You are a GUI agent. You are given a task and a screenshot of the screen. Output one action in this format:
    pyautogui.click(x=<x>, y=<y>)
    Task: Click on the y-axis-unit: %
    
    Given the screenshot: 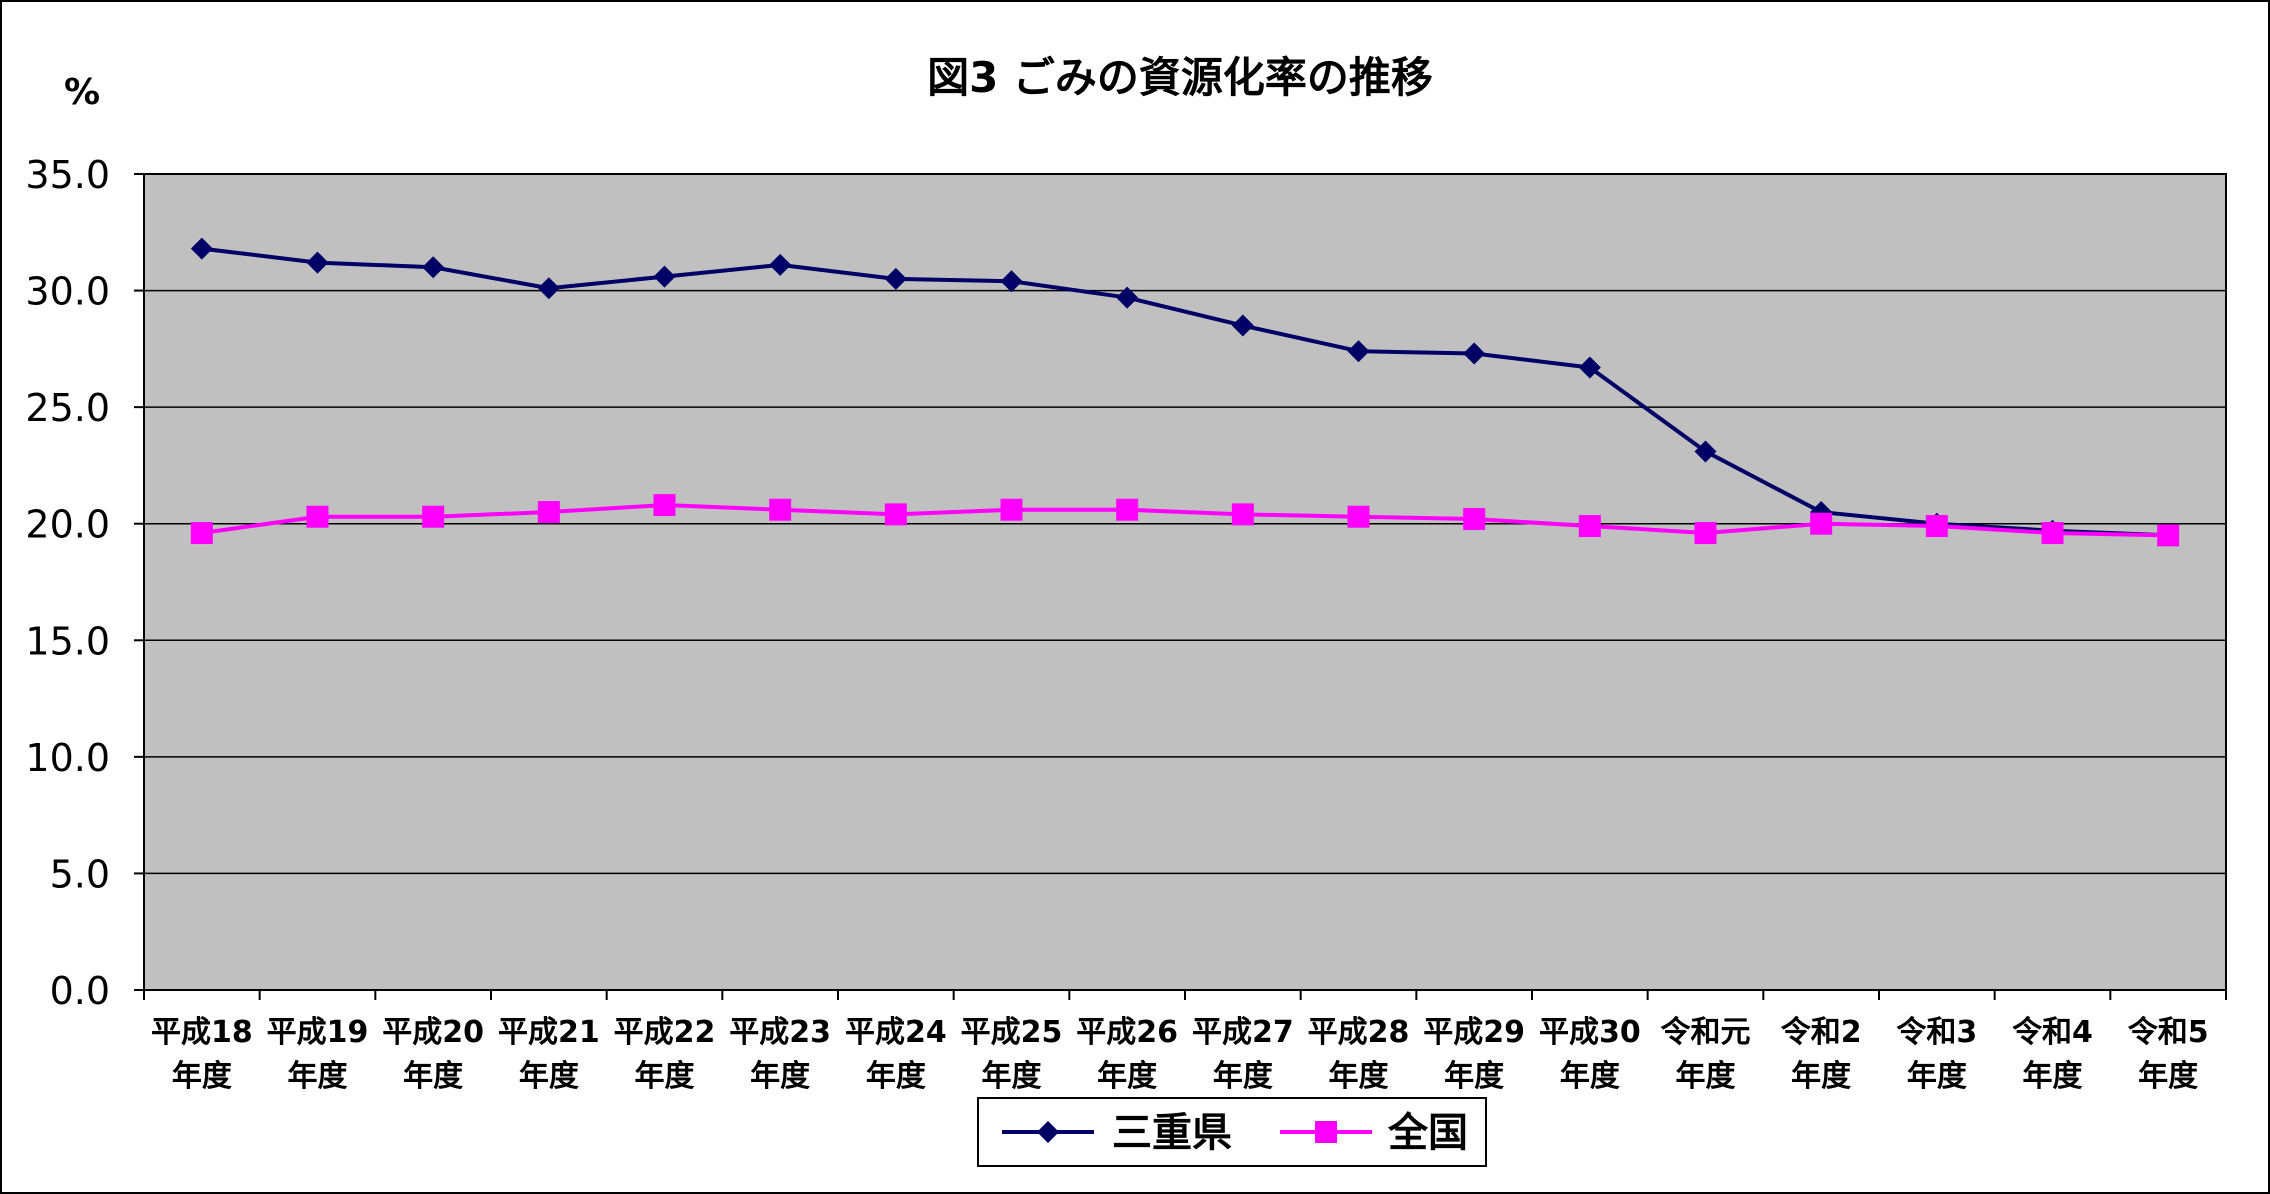 What is the action you would take?
    pyautogui.click(x=82, y=92)
    